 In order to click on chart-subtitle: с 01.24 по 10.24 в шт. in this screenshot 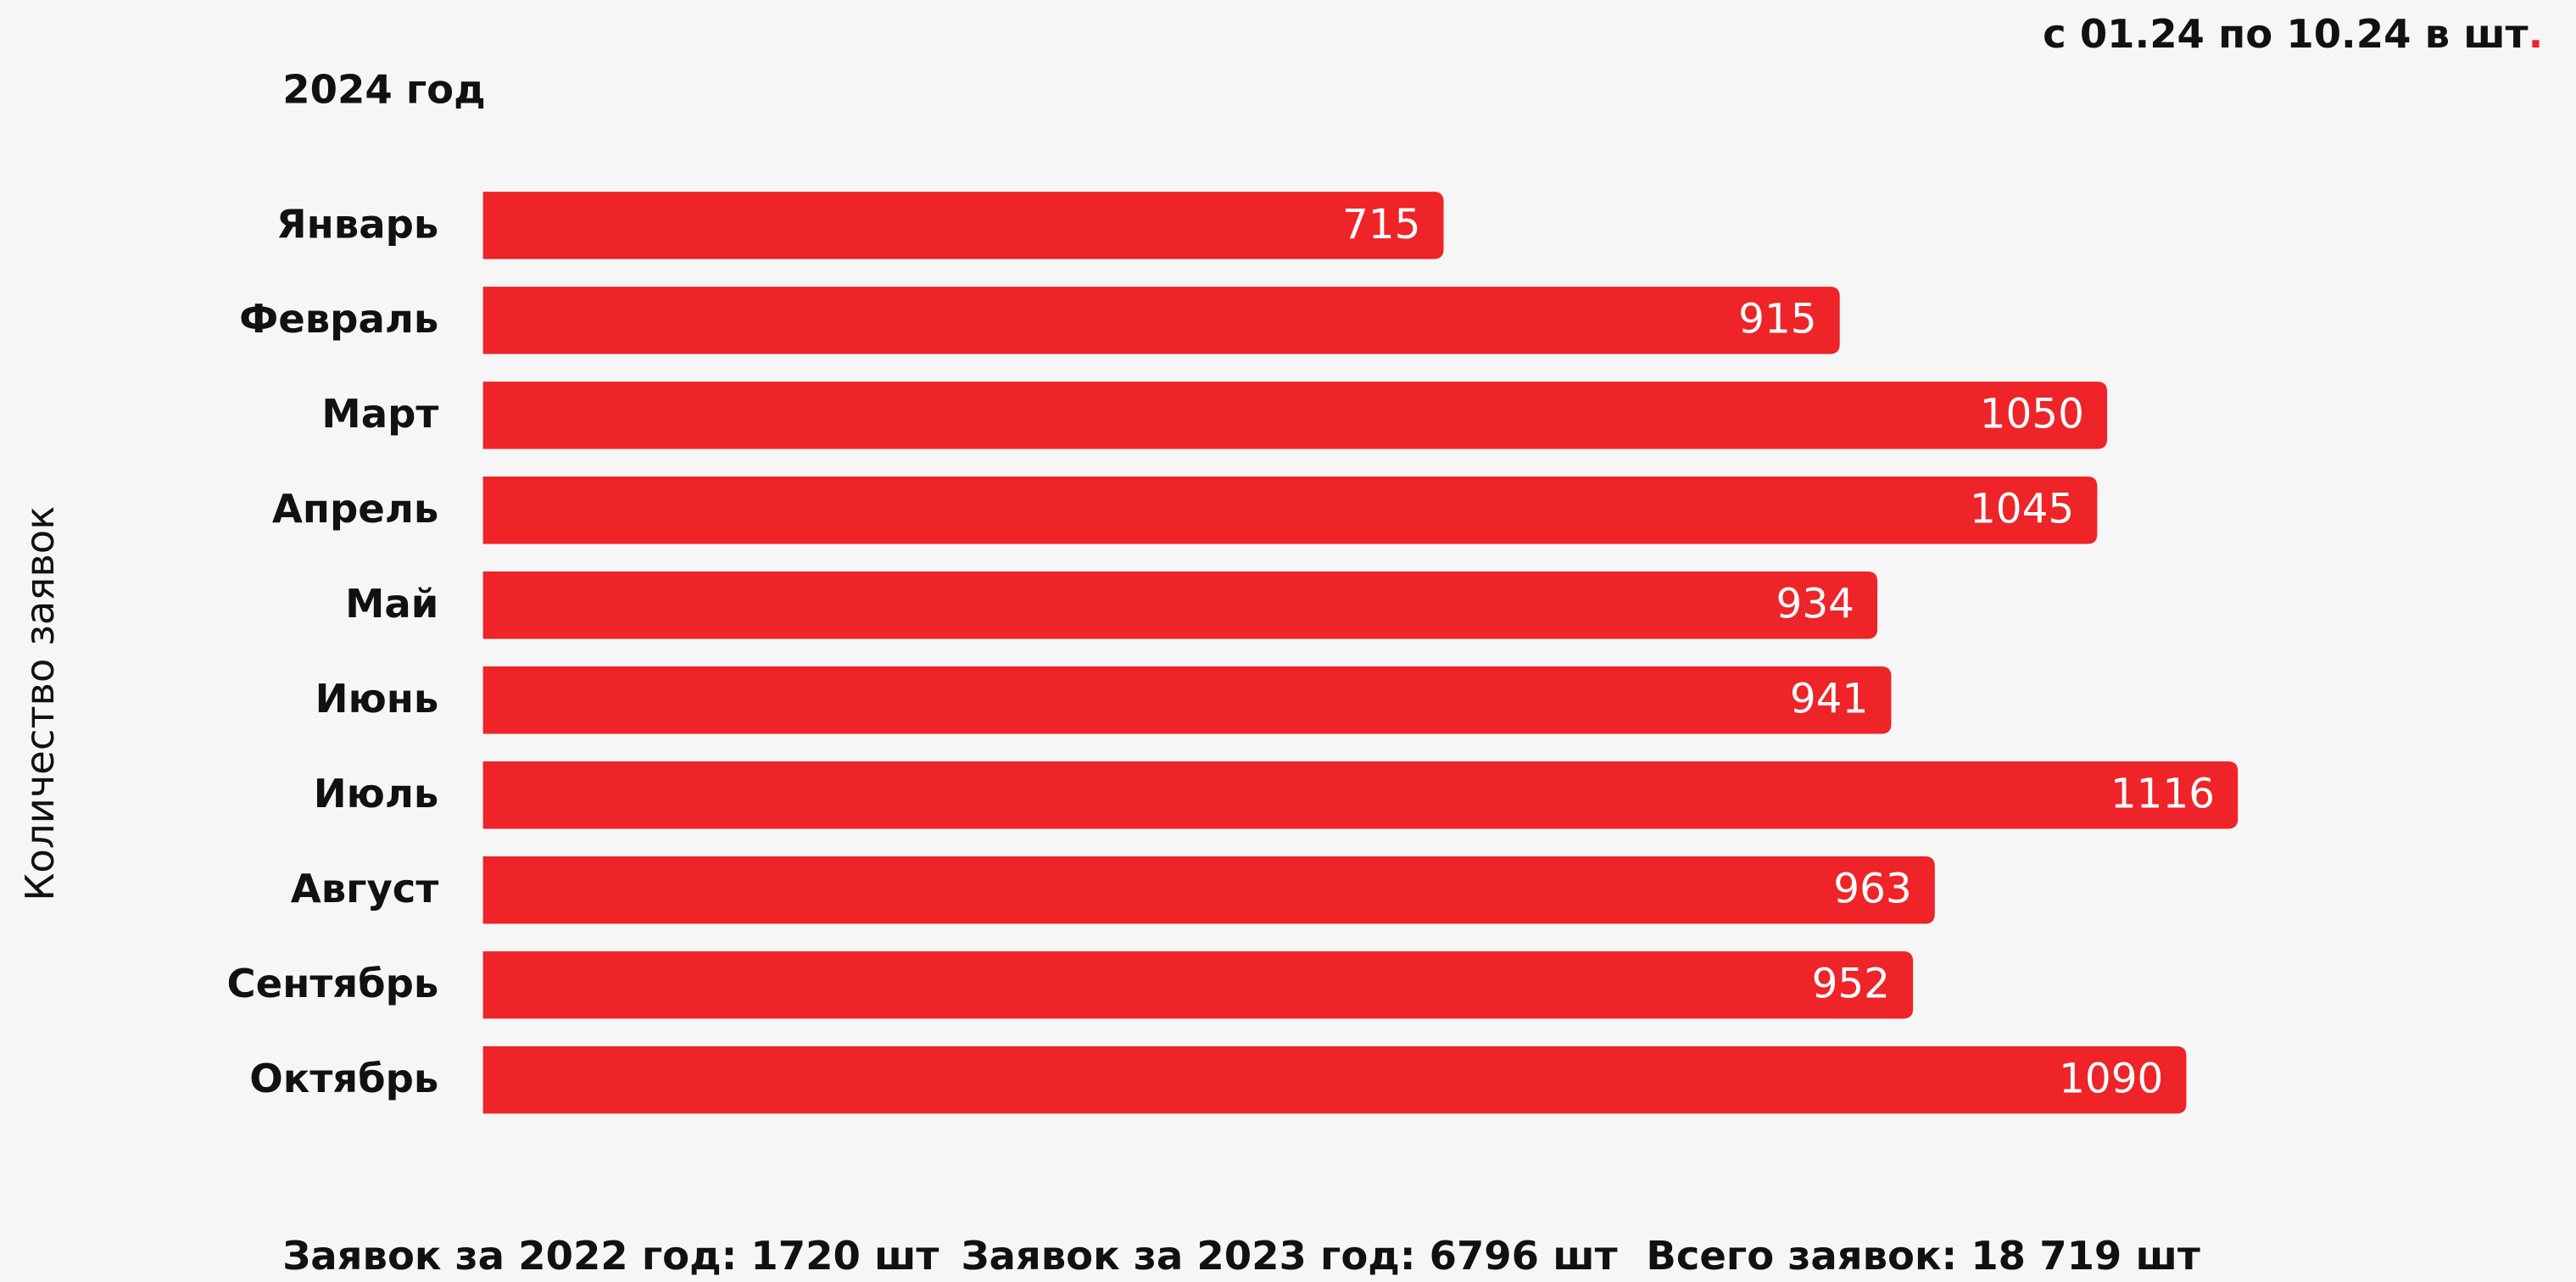, I will do `click(2293, 33)`.